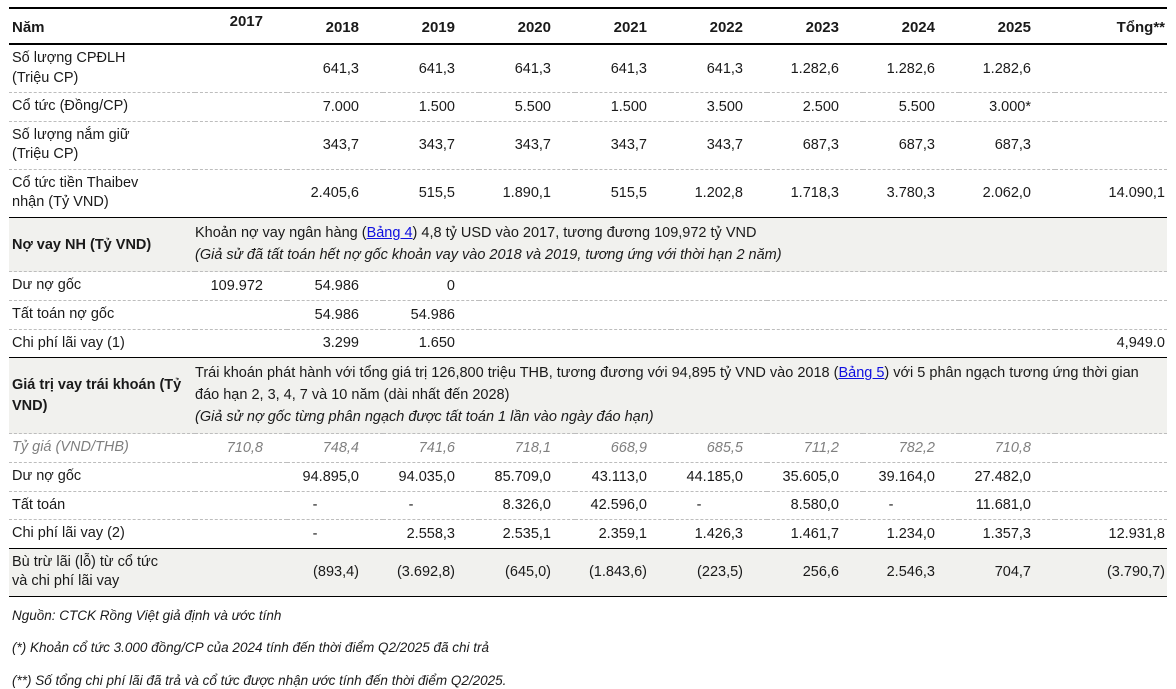 Image resolution: width=1176 pixels, height=689 pixels. I want to click on value-cell: 8.580,0, so click(814, 505).